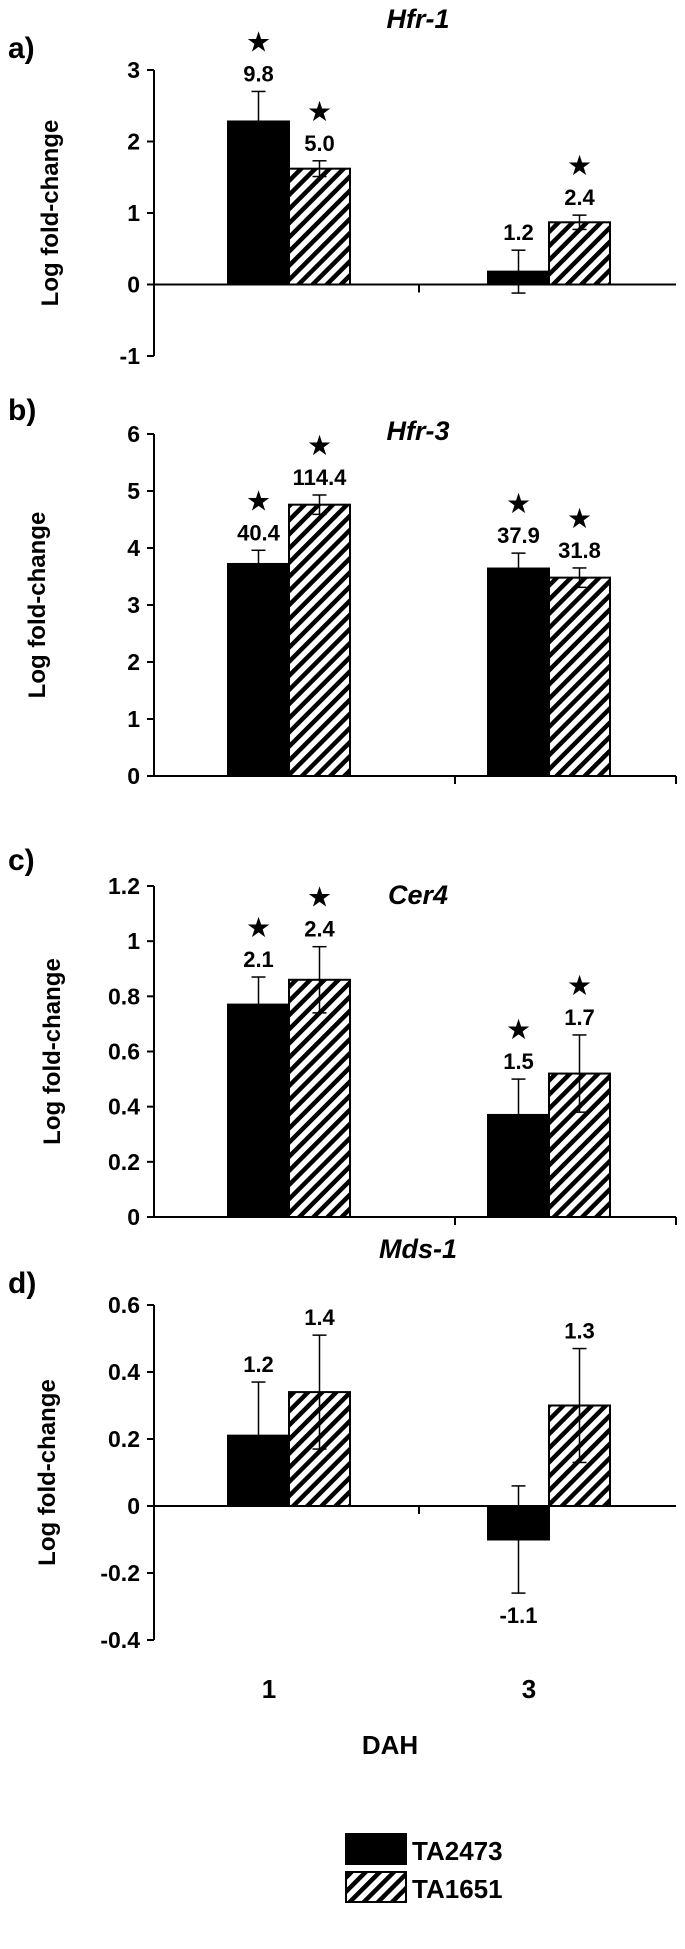 Image resolution: width=685 pixels, height=1949 pixels. Describe the element at coordinates (424, 1868) in the screenshot. I see `legend: TA2473 TA1651` at that location.